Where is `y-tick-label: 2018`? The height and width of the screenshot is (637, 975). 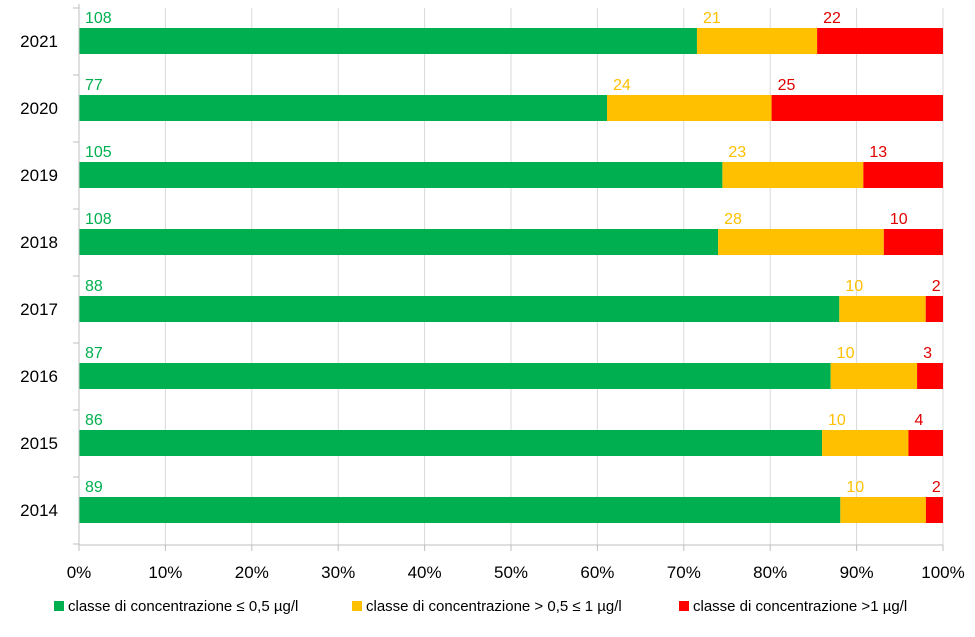 y-tick-label: 2018 is located at coordinates (39, 242).